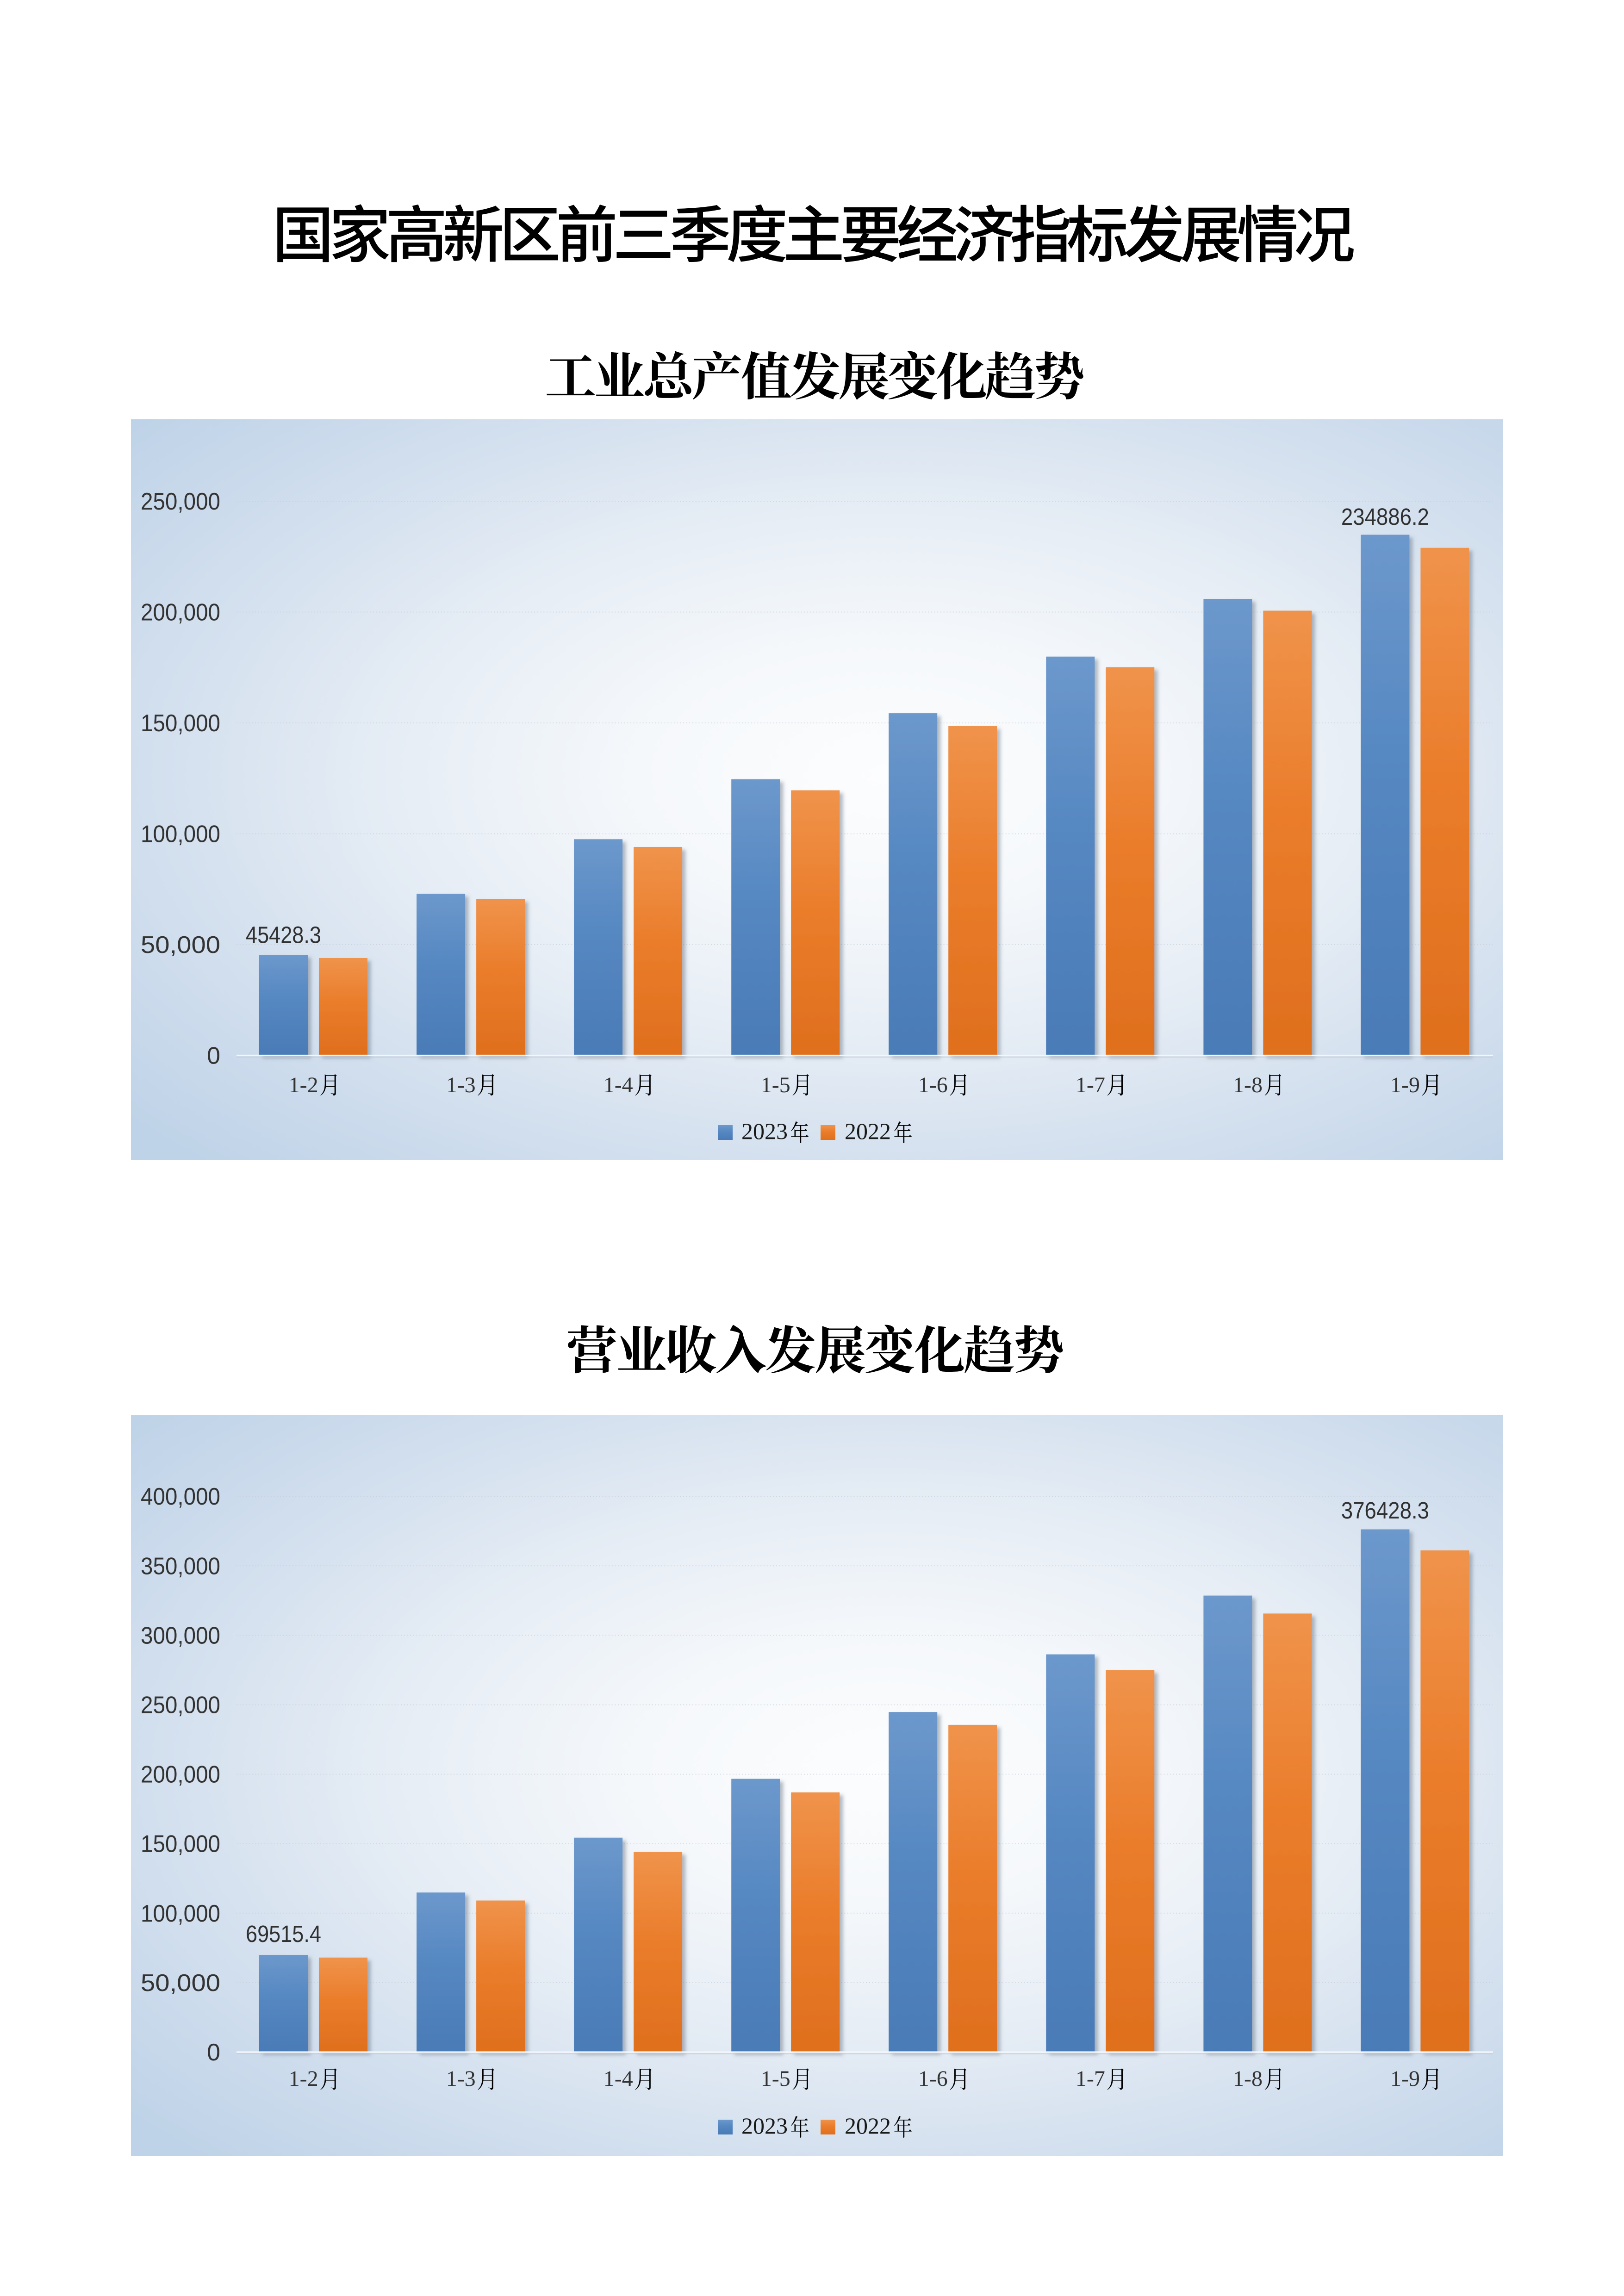 The height and width of the screenshot is (2296, 1624). What do you see at coordinates (1385, 1510) in the screenshot?
I see `svg-text: 376428.3` at bounding box center [1385, 1510].